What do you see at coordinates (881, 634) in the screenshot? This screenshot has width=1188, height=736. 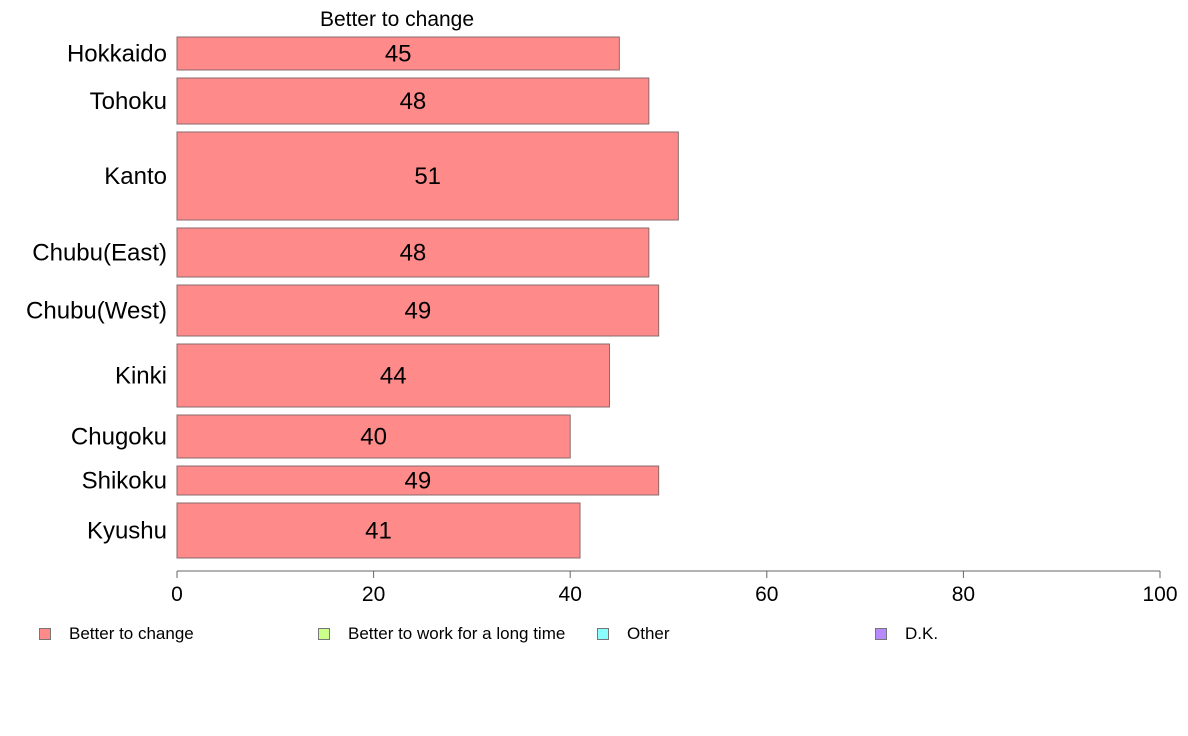 I see `legend-swatch-dk` at bounding box center [881, 634].